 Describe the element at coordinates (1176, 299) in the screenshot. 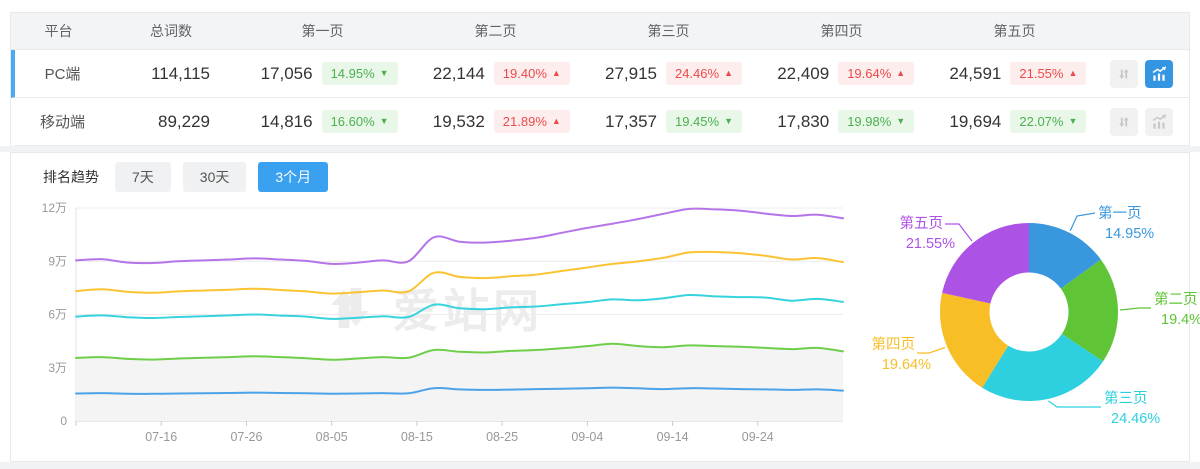

I see `donut-label-name: 第二页` at that location.